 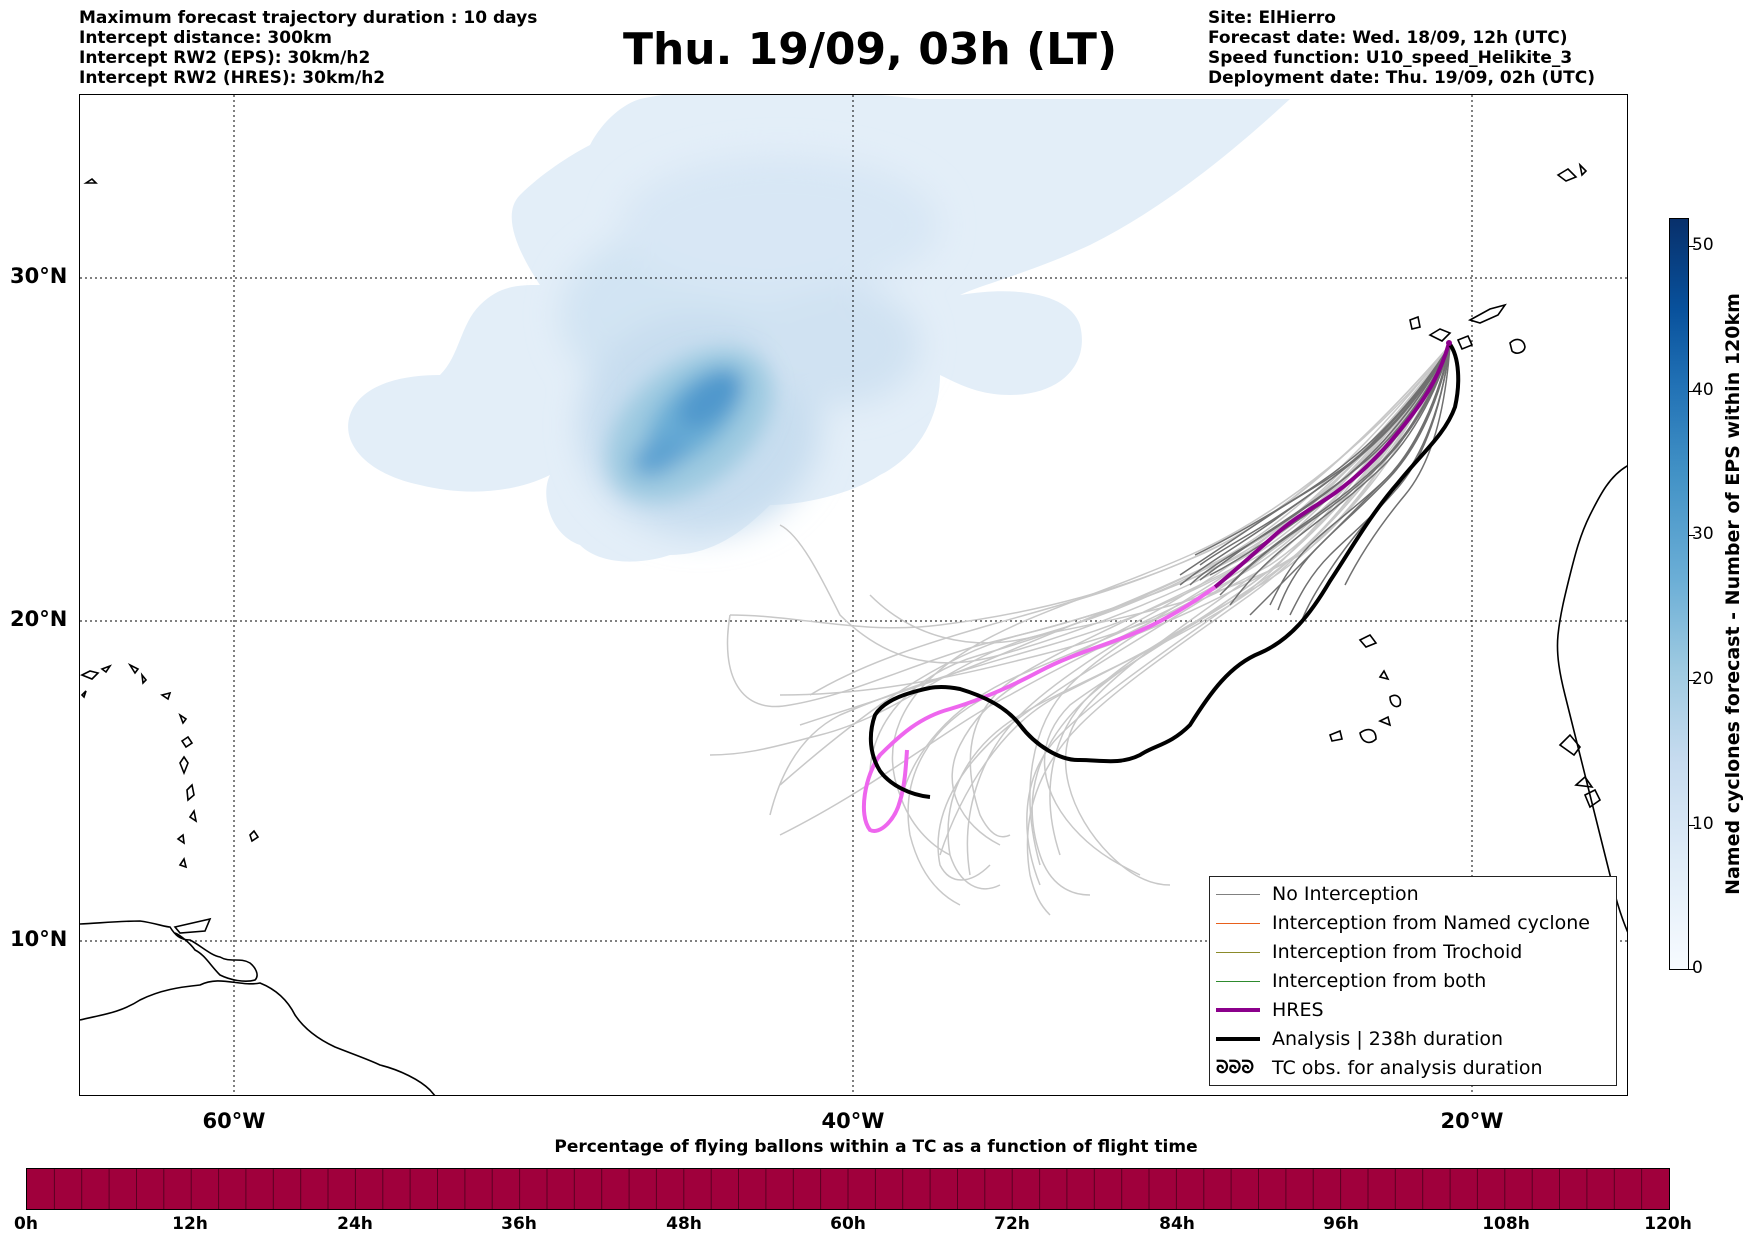 I want to click on coastline-virgin-islands, so click(x=137, y=674).